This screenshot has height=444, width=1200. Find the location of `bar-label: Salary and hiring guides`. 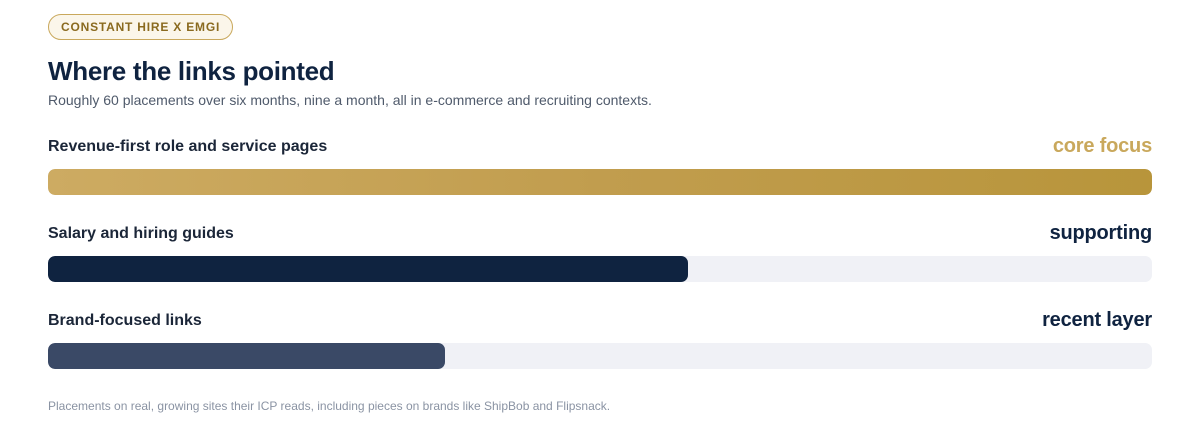

bar-label: Salary and hiring guides is located at coordinates (141, 233).